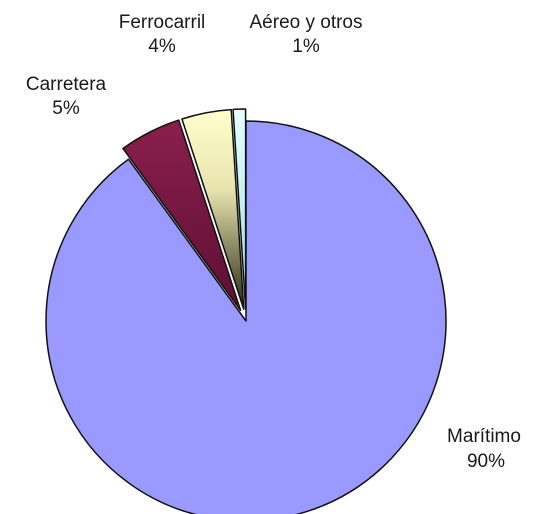 This screenshot has width=542, height=514. Describe the element at coordinates (239, 209) in the screenshot. I see `slice-aereo` at that location.